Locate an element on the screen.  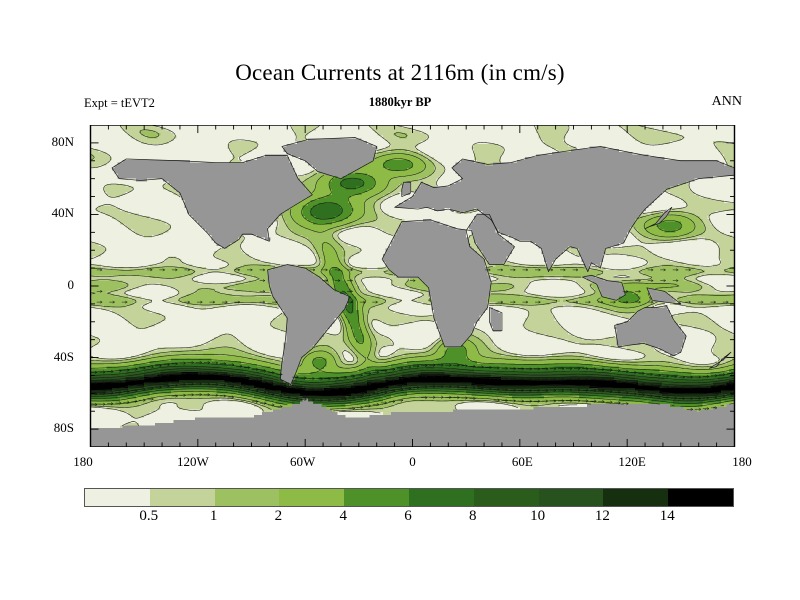
colorbar-tick-6: 6 is located at coordinates (408, 516).